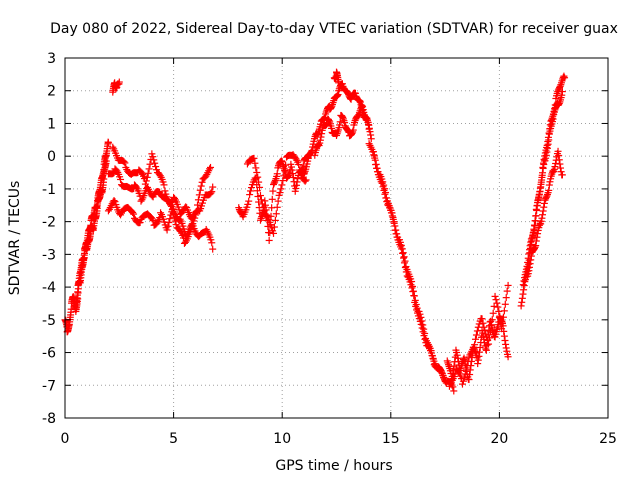  I want to click on series-mid-9h-b, so click(276, 194).